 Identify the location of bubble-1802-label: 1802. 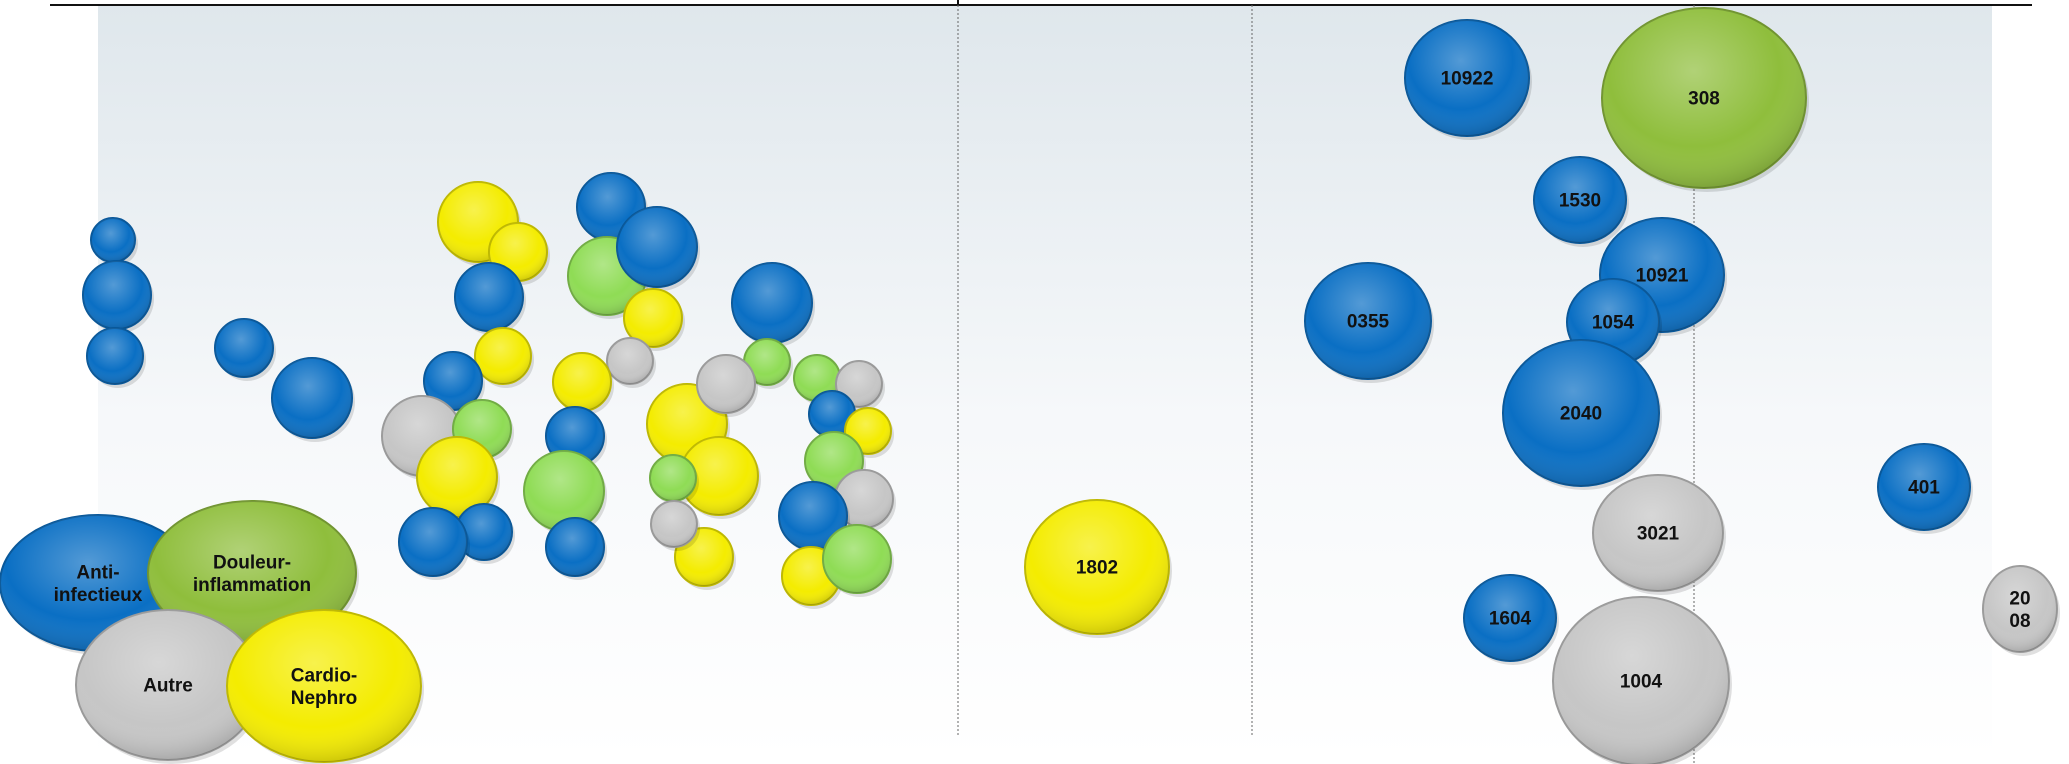
(1097, 568).